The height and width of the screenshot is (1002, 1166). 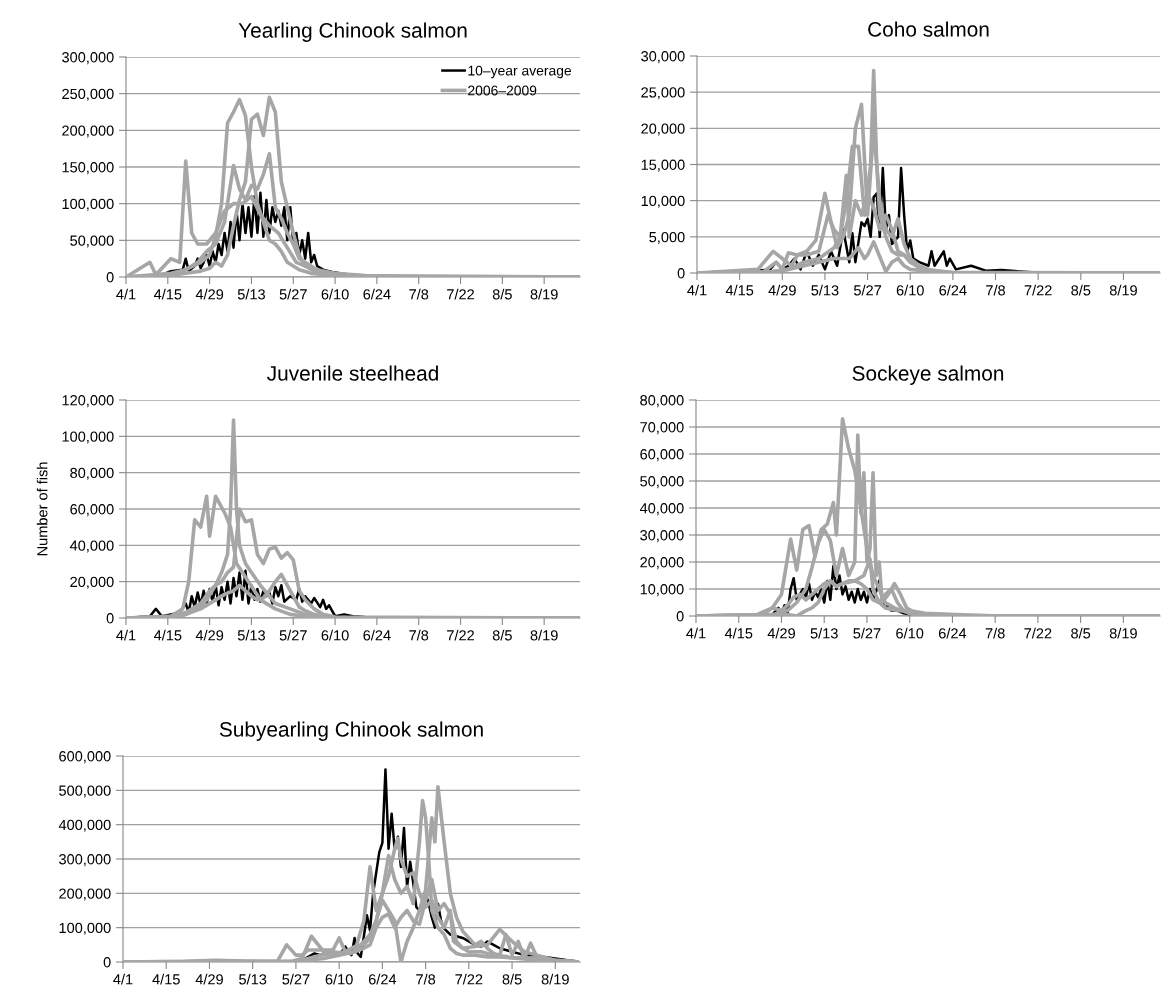 I want to click on y-tick-label: 25,000, so click(x=663, y=93).